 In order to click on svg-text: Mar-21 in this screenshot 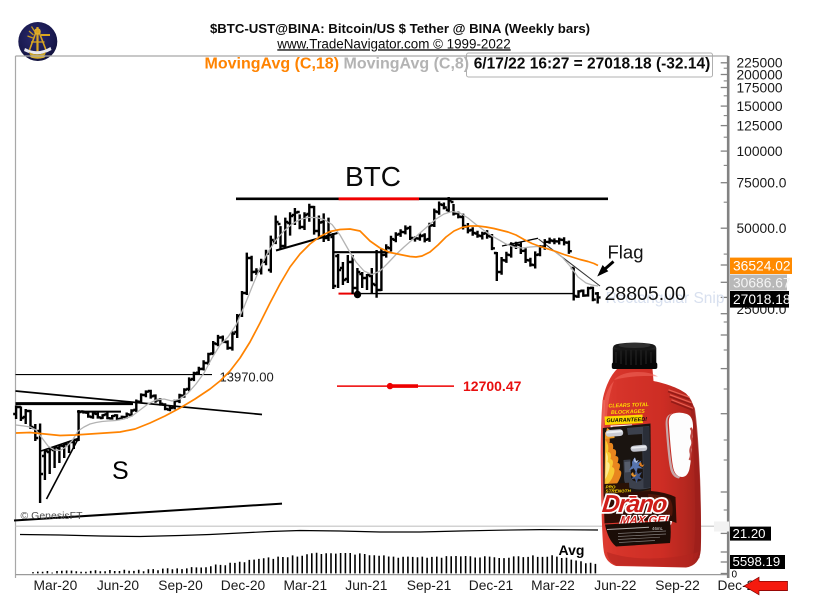, I will do `click(305, 585)`.